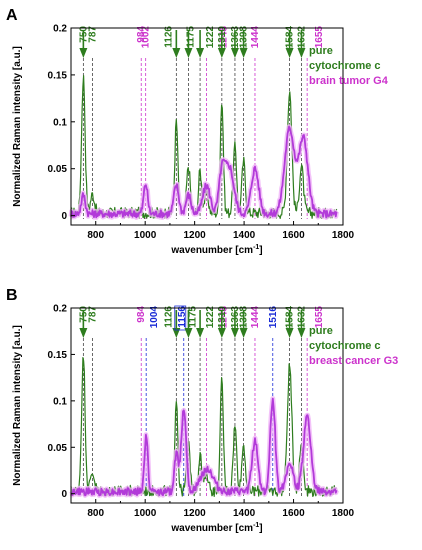  I want to click on panel-letter: B, so click(12, 295).